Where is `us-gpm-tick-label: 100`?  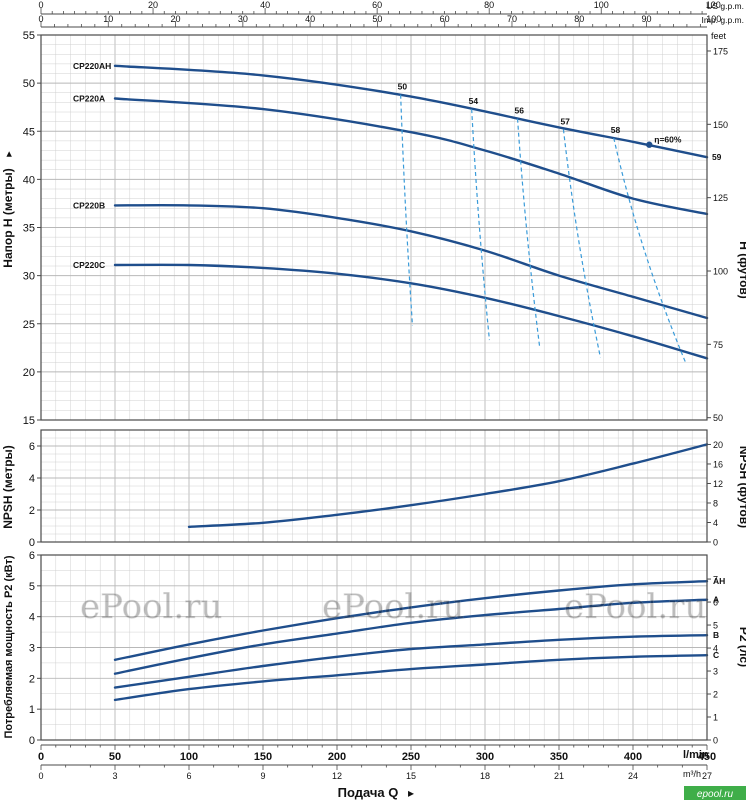
us-gpm-tick-label: 100 is located at coordinates (601, 5).